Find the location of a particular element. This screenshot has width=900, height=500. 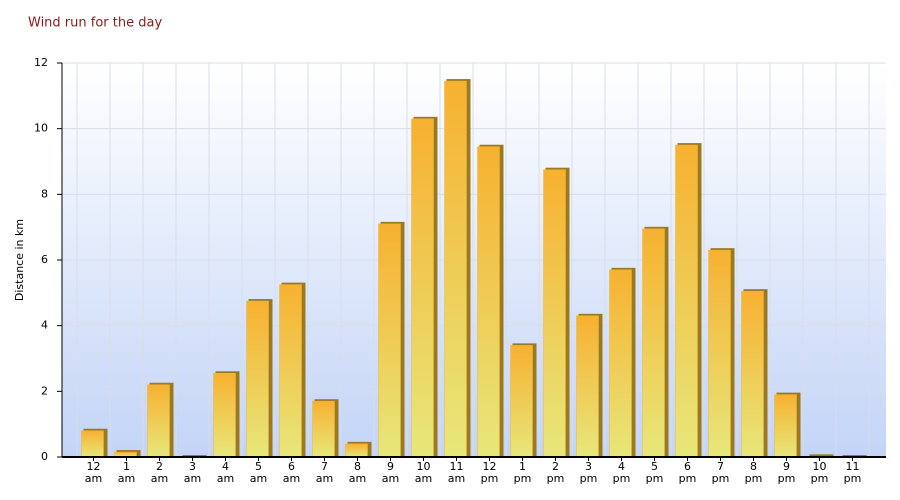

x-tick-label: 10 pm is located at coordinates (819, 472).